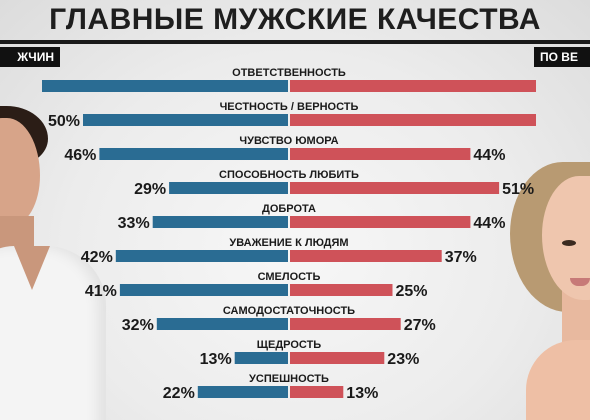 Image resolution: width=590 pixels, height=420 pixels. Describe the element at coordinates (30, 57) in the screenshot. I see `left-group-tag: ЖЧИН` at that location.